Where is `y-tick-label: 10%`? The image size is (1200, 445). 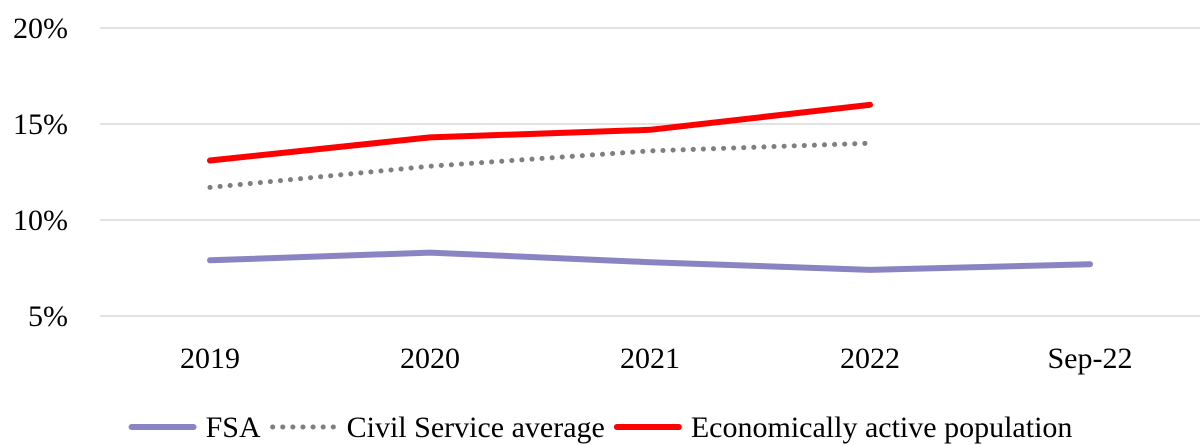 y-tick-label: 10% is located at coordinates (40, 220).